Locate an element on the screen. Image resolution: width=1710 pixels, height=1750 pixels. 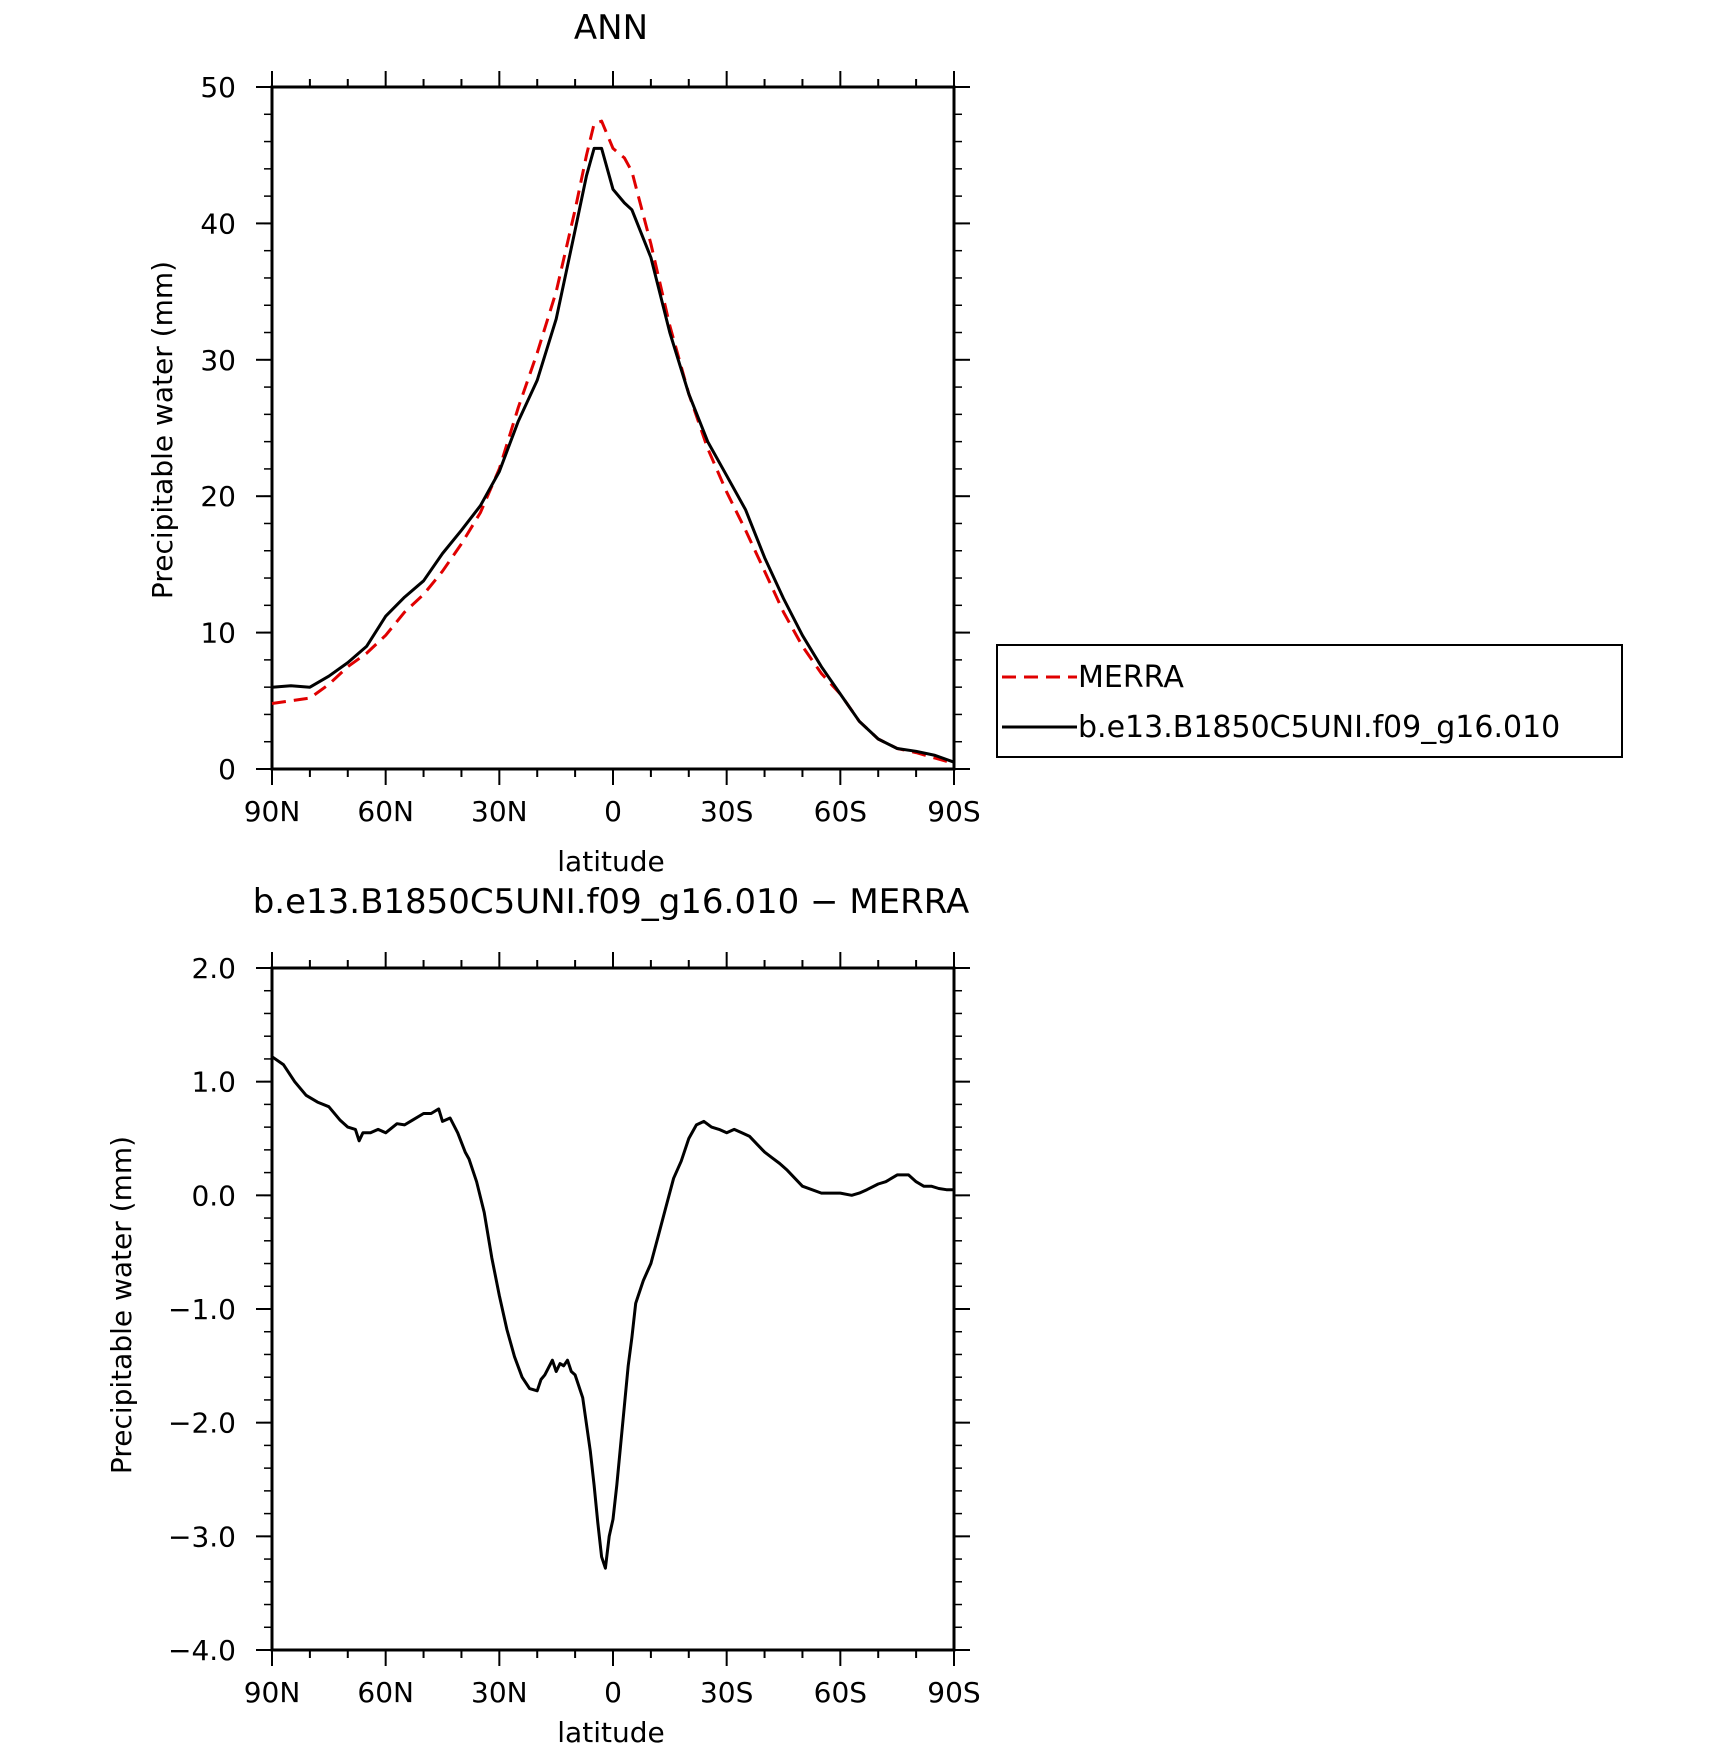
top-model-line is located at coordinates (613, 455).